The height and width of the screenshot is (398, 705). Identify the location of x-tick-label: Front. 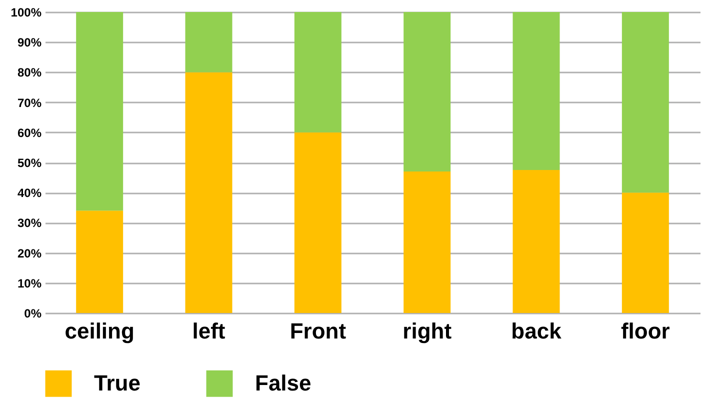
(318, 331).